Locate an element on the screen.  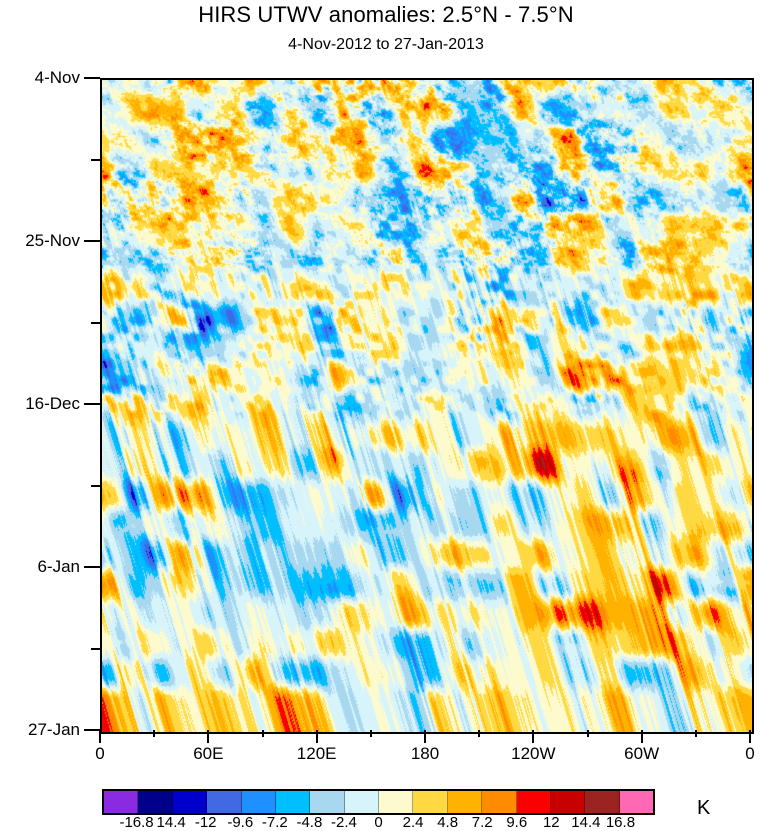
x-axis-tick-label: 60W is located at coordinates (642, 753).